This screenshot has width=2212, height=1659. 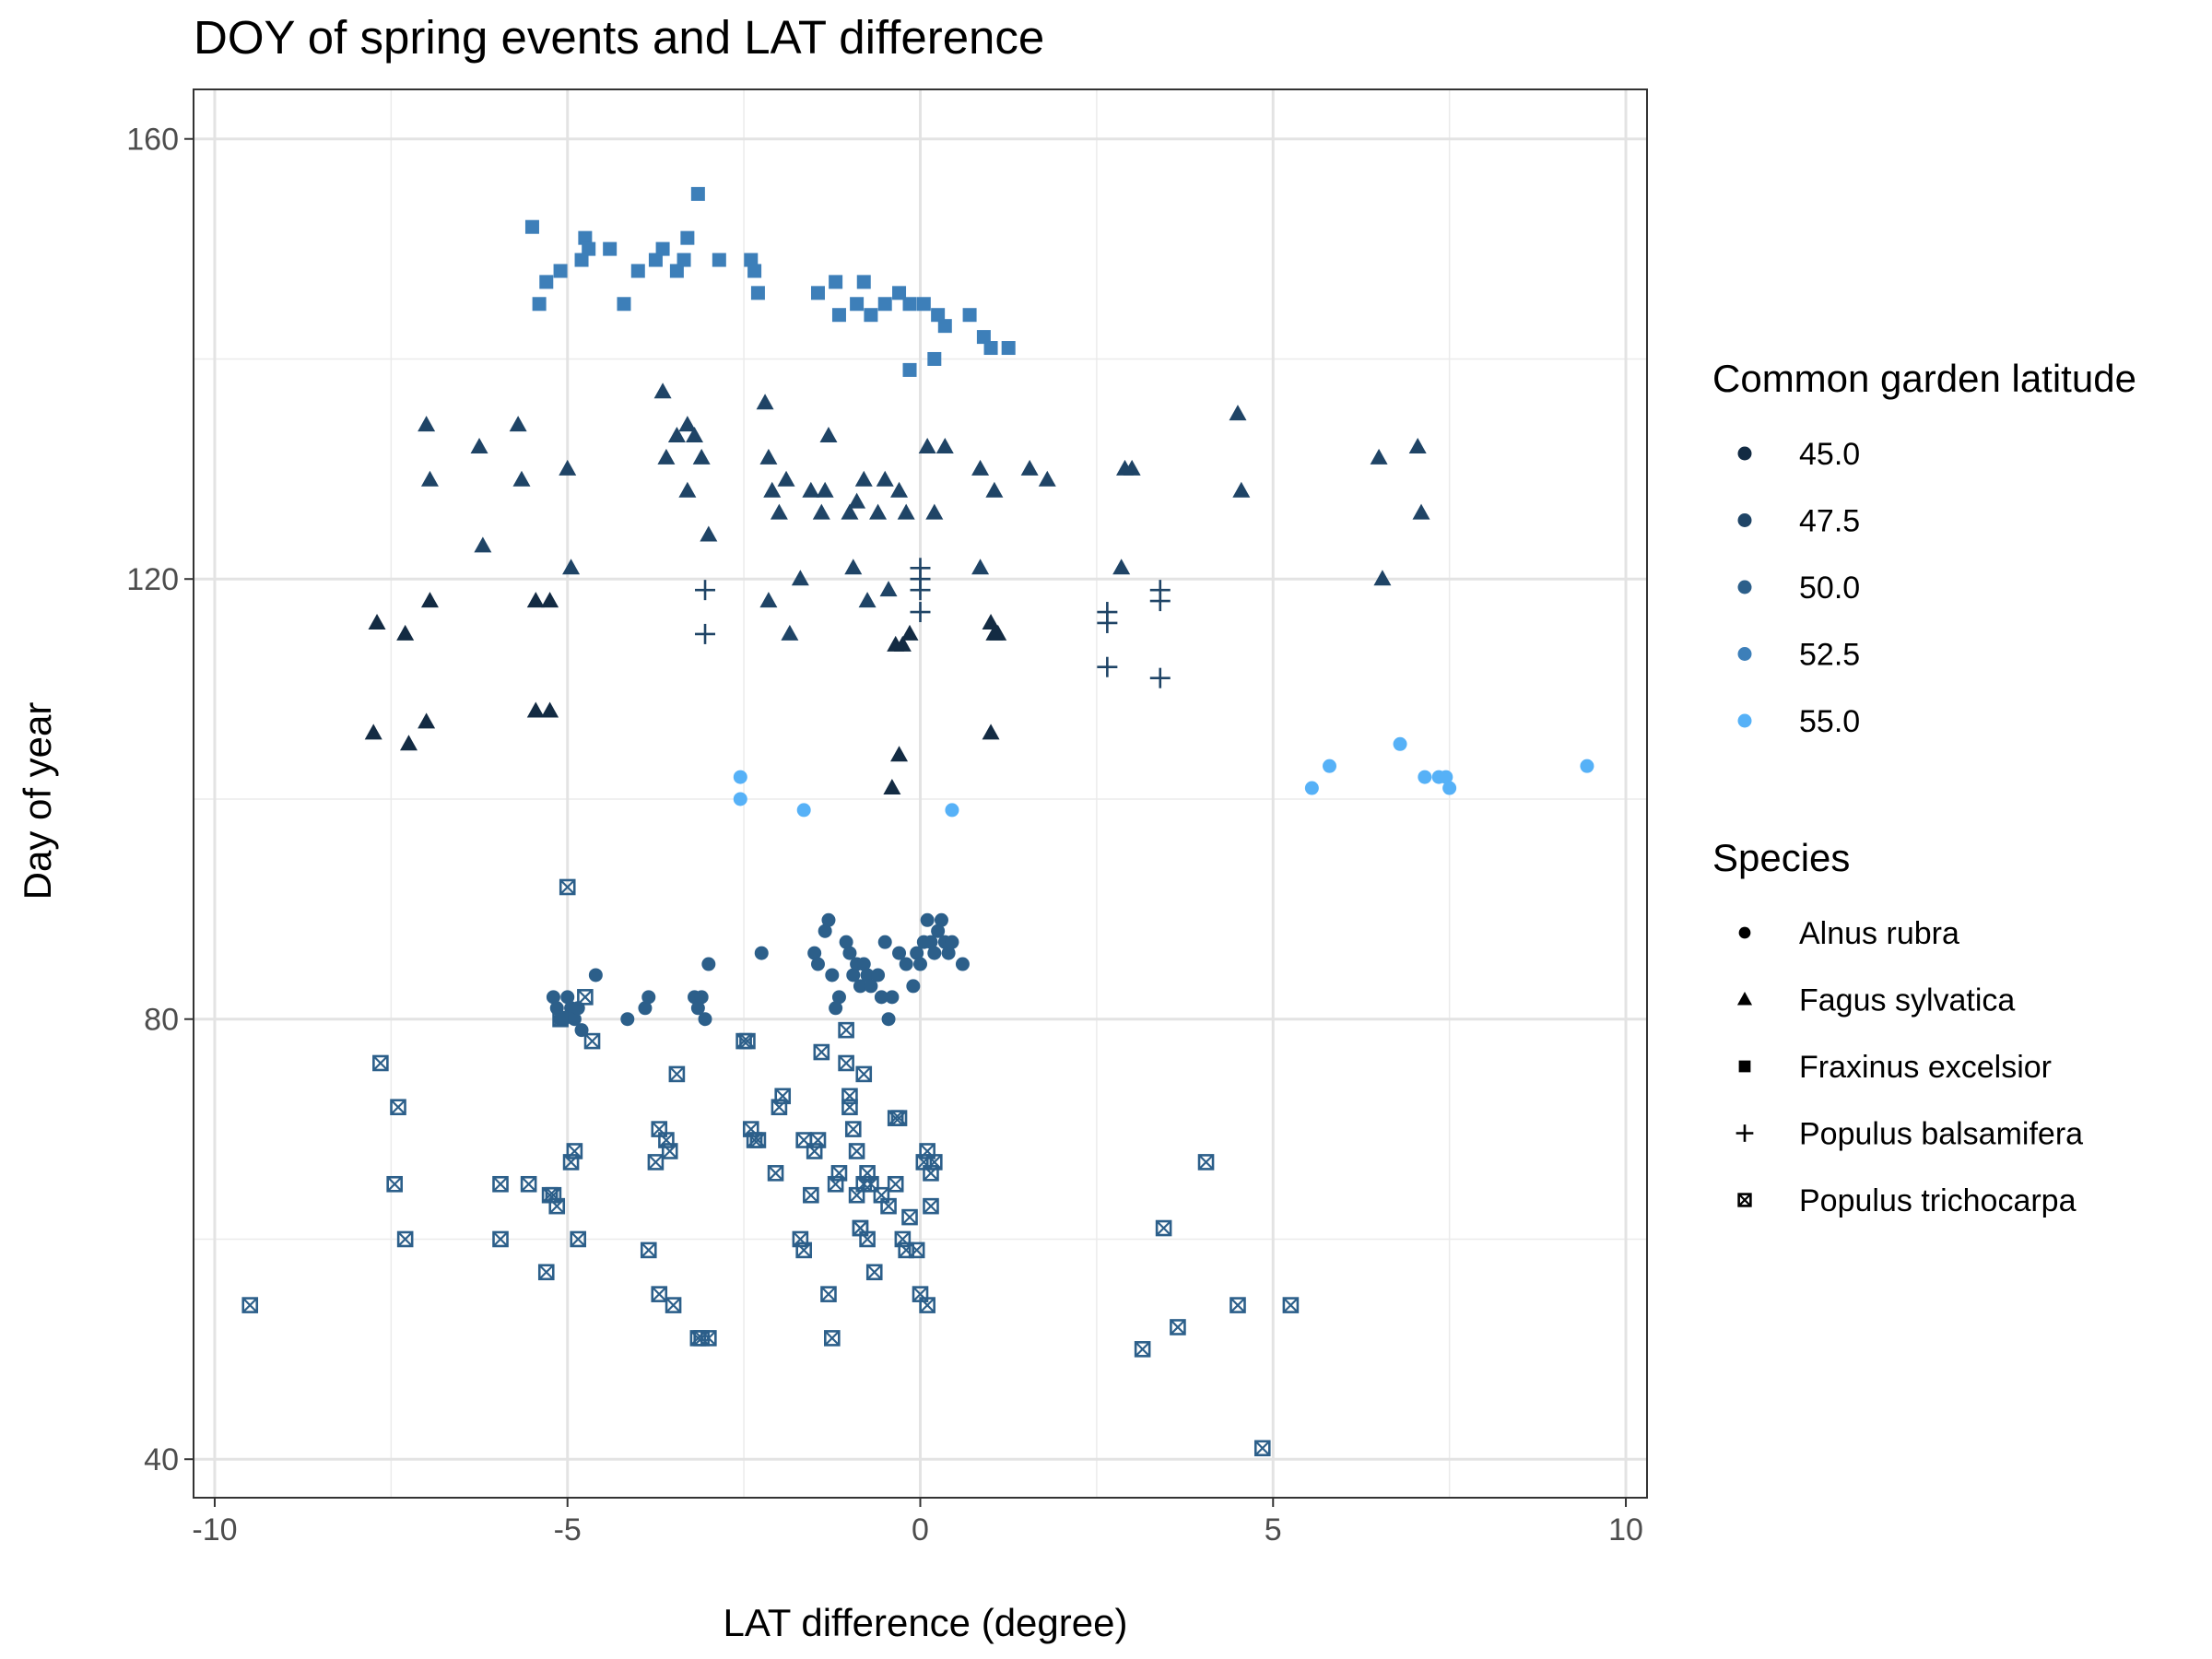 I want to click on shape-legend-key-plus, so click(x=1744, y=1133).